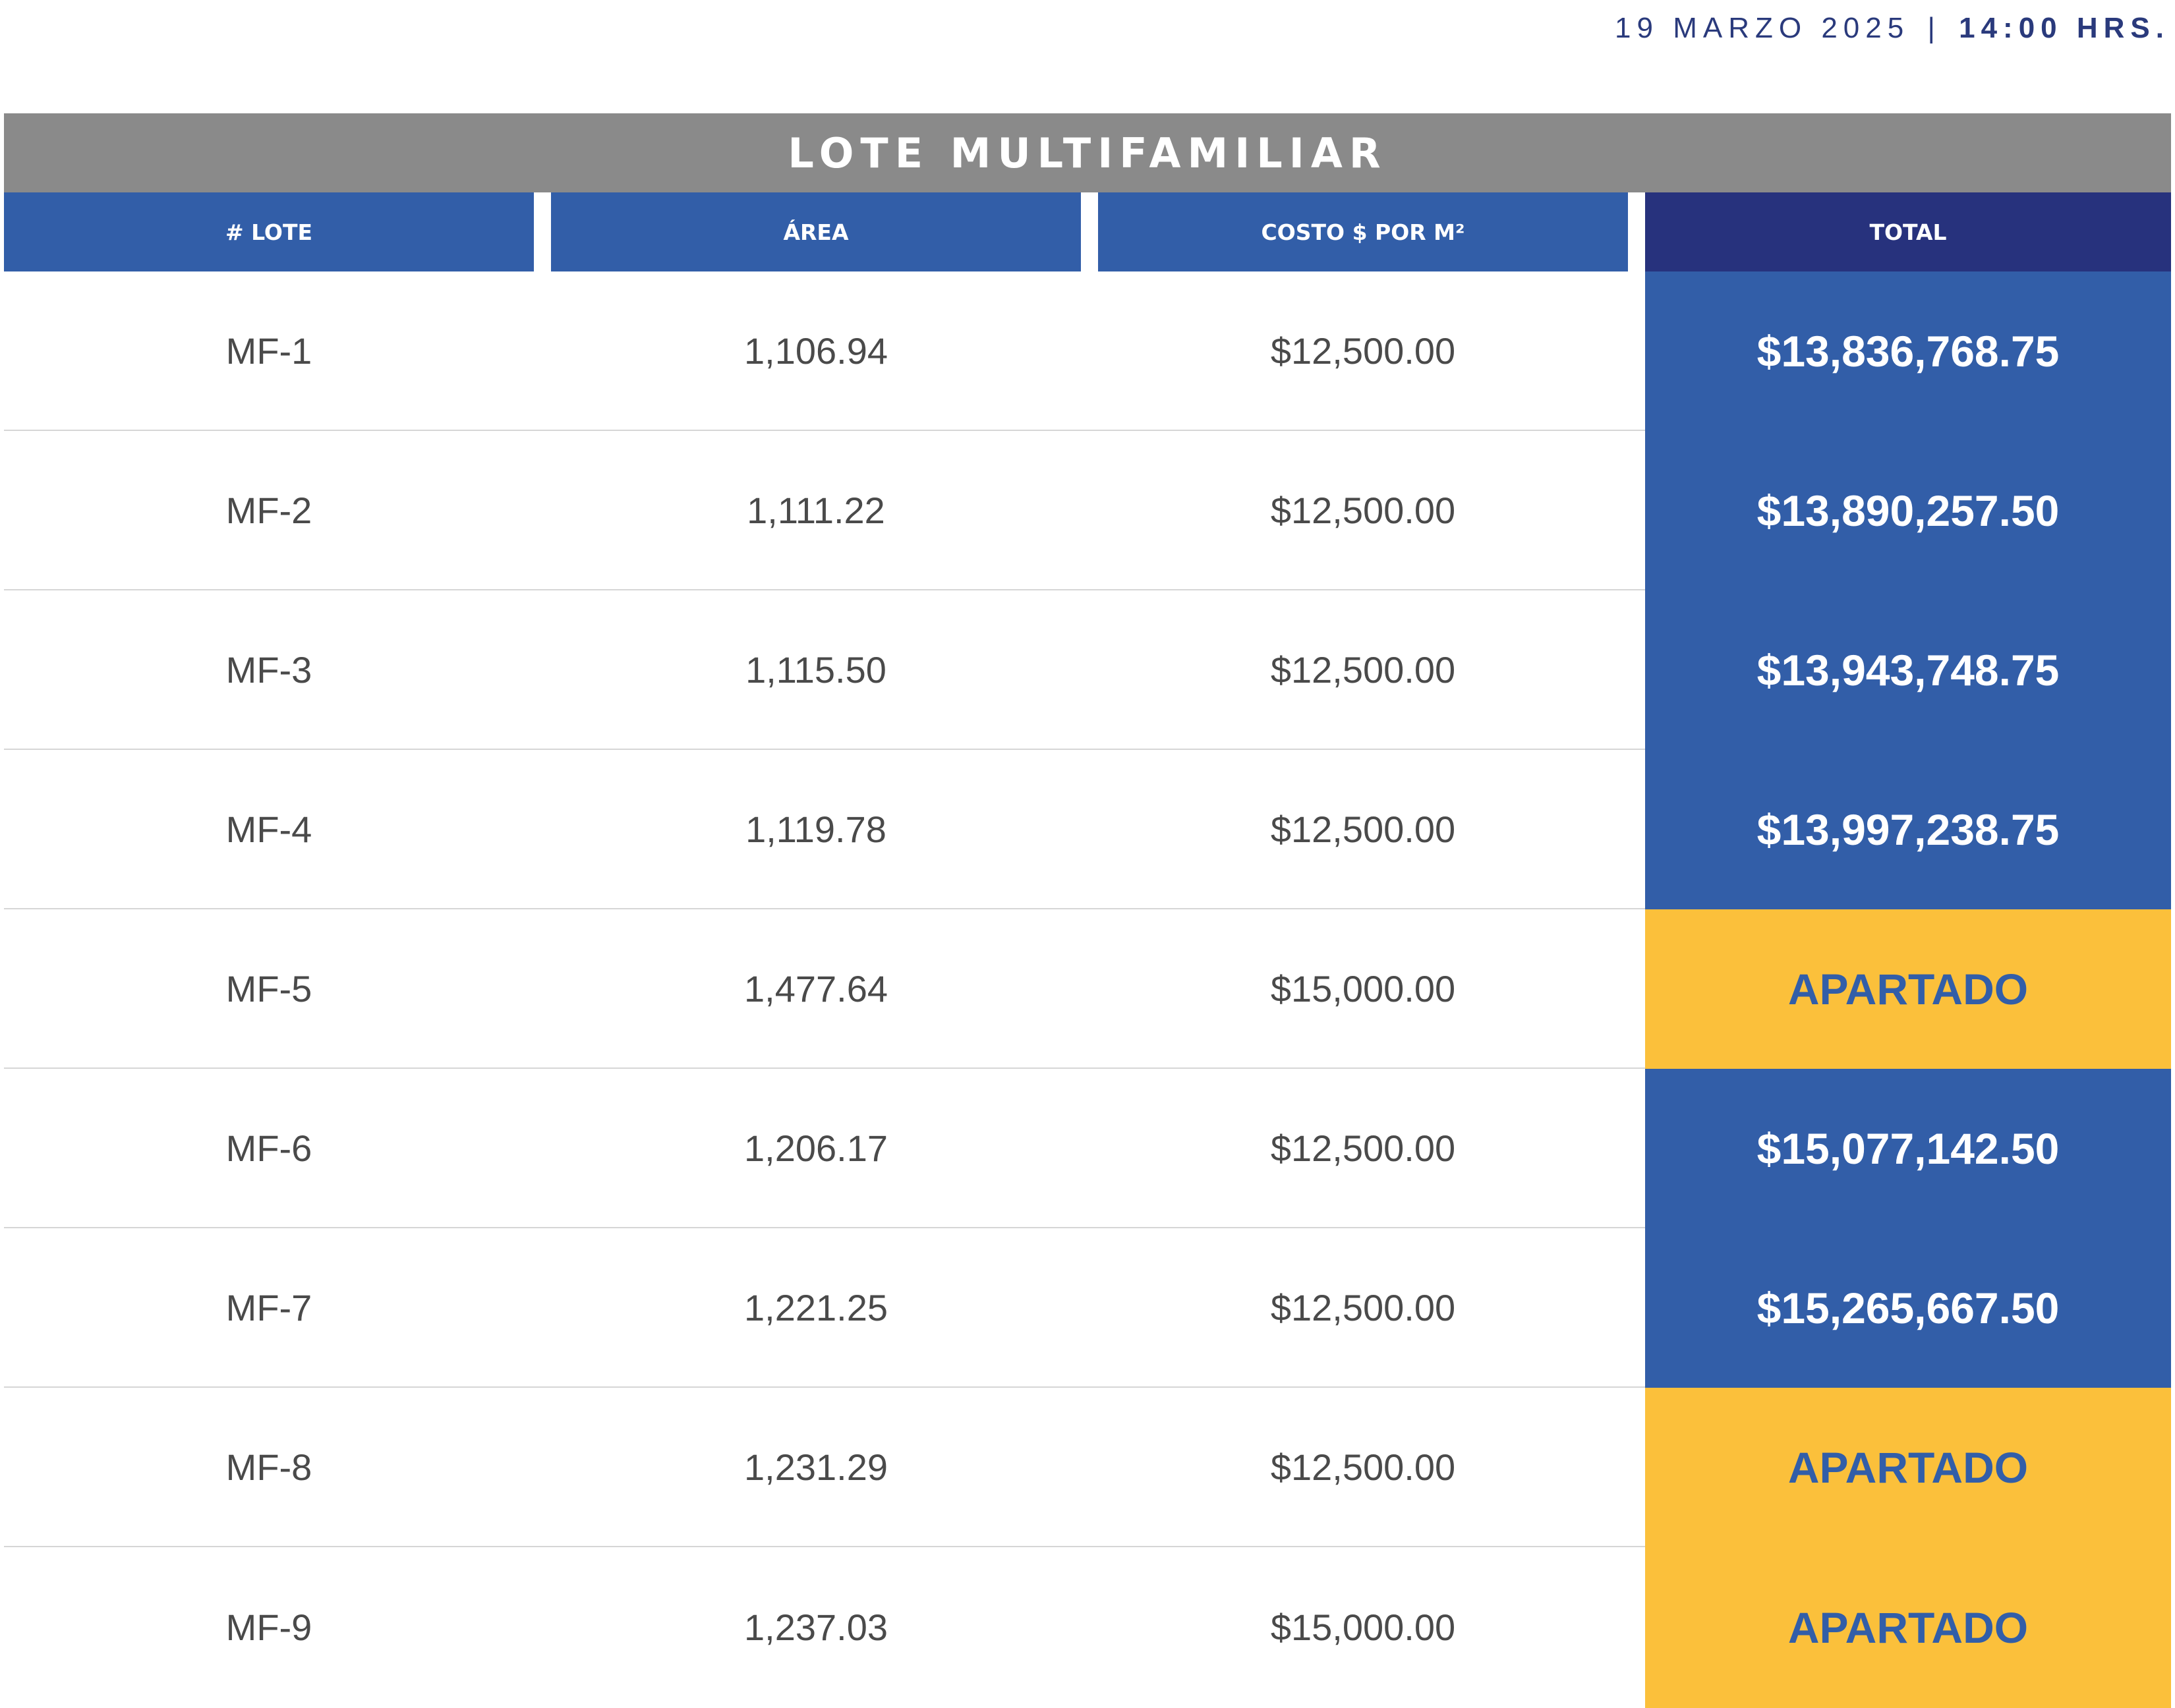 The height and width of the screenshot is (1708, 2175). What do you see at coordinates (1908, 511) in the screenshot?
I see `total-cell: $13,890,257.50` at bounding box center [1908, 511].